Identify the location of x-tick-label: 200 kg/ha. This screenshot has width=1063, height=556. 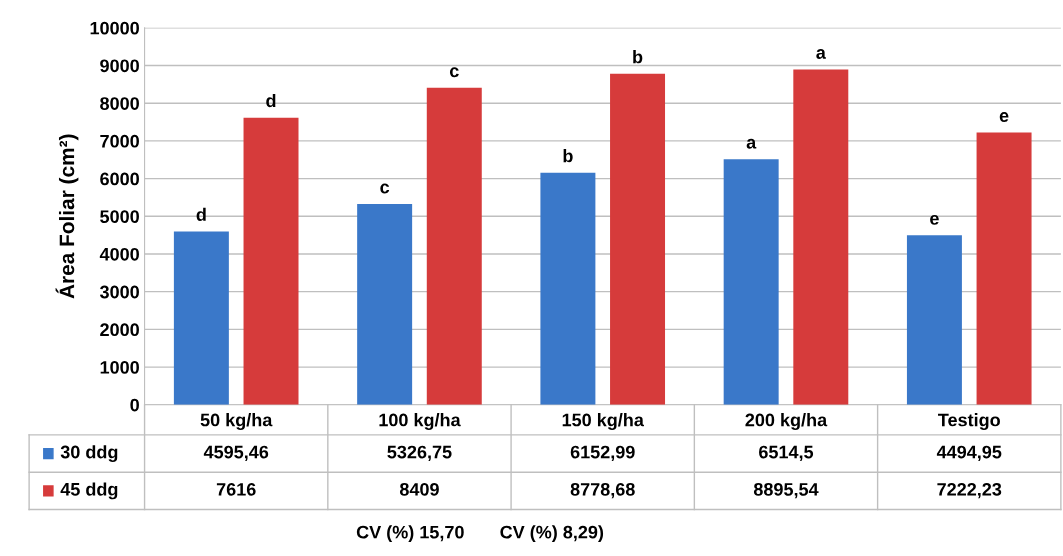
(786, 422).